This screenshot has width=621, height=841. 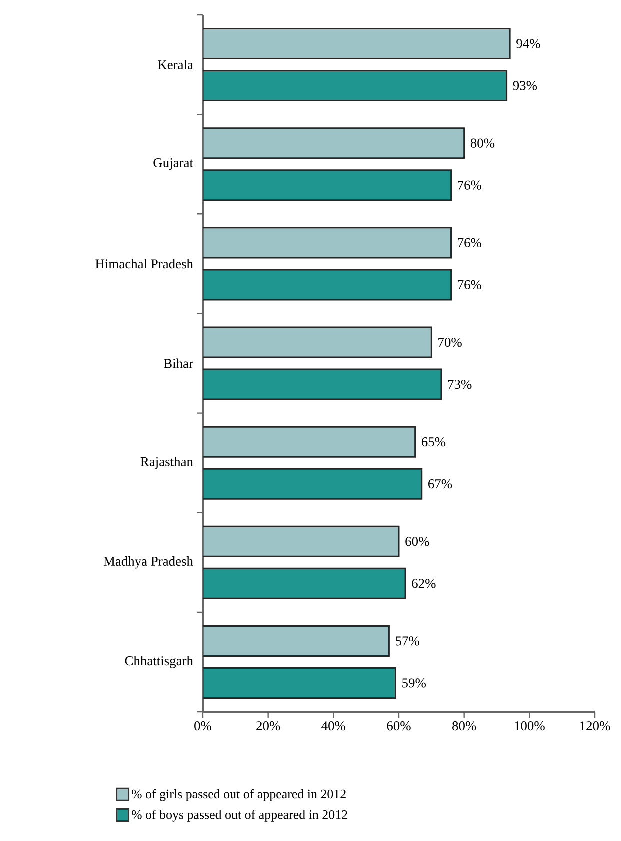 I want to click on data-label: 70%, so click(x=450, y=343).